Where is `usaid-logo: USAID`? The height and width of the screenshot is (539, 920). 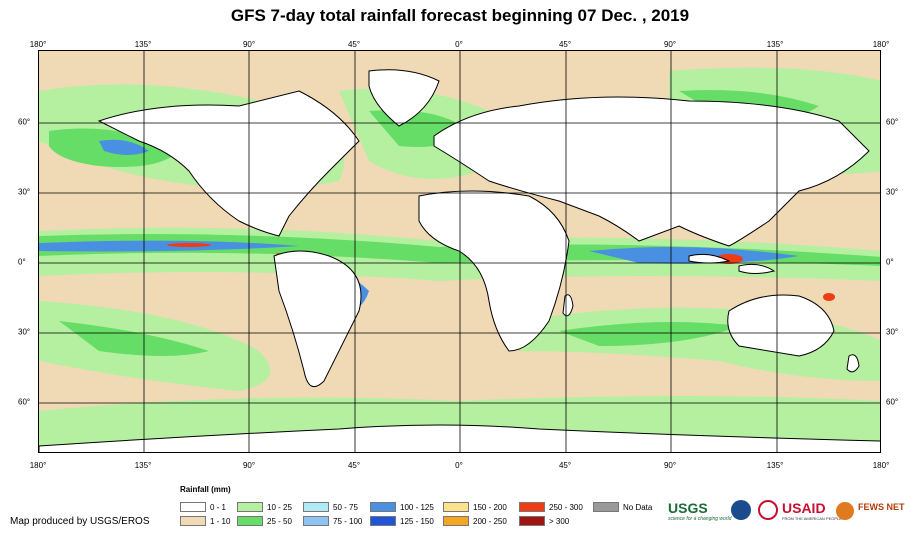
usaid-logo: USAID is located at coordinates (804, 508).